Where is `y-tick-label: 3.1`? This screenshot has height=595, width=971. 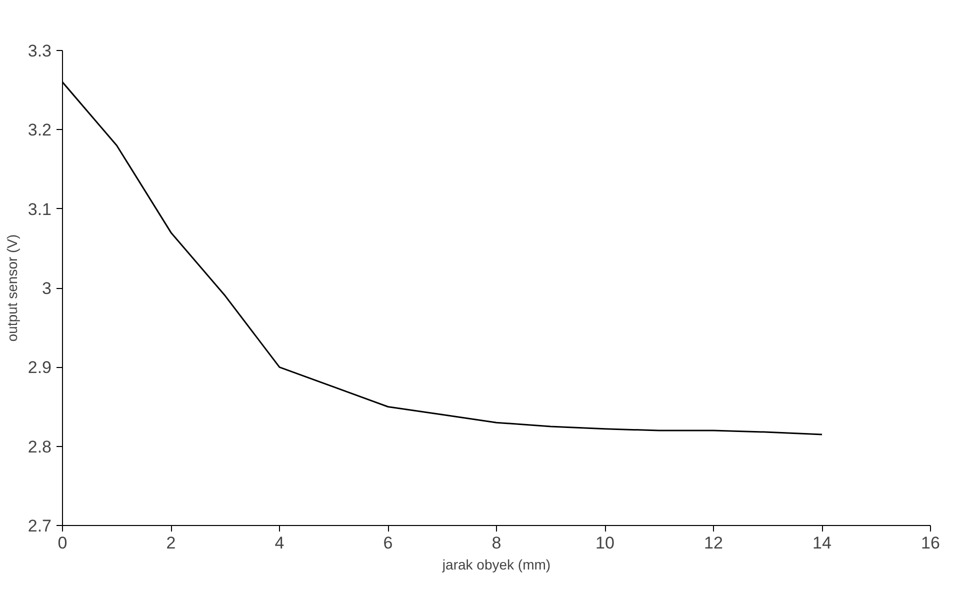 y-tick-label: 3.1 is located at coordinates (40, 209).